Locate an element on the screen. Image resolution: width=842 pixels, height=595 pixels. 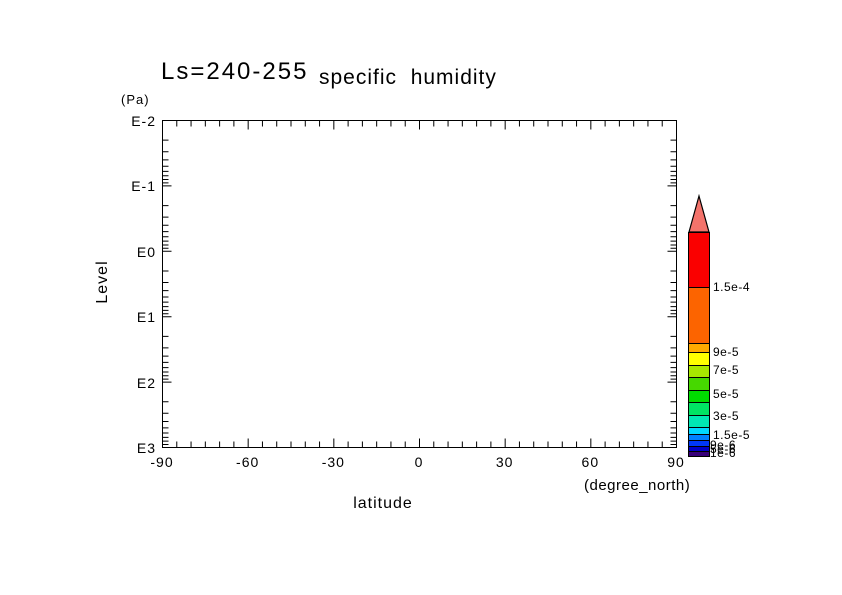
y-tick-label: E0 is located at coordinates (146, 251).